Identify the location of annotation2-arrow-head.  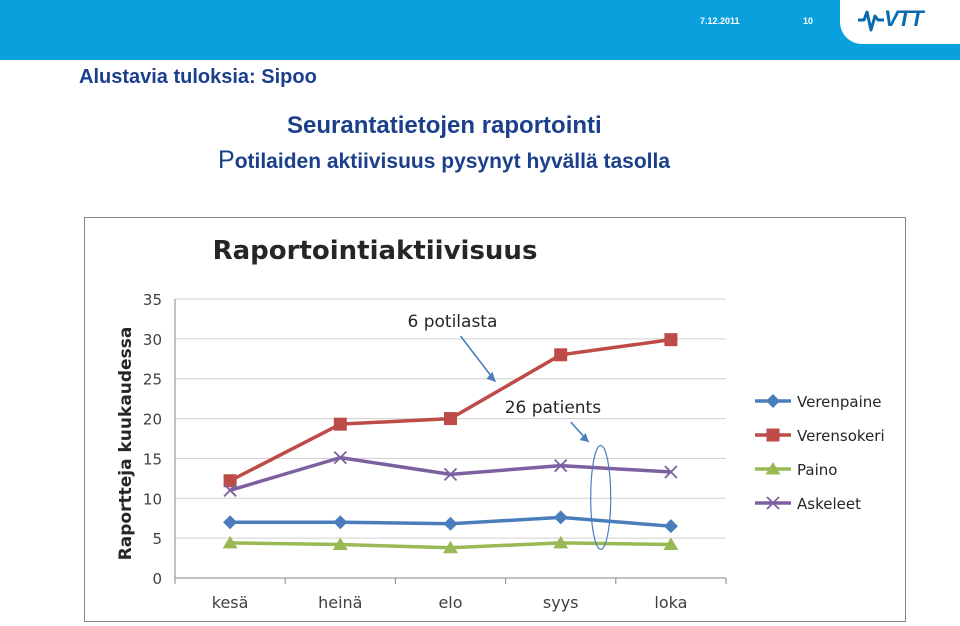
(584, 437).